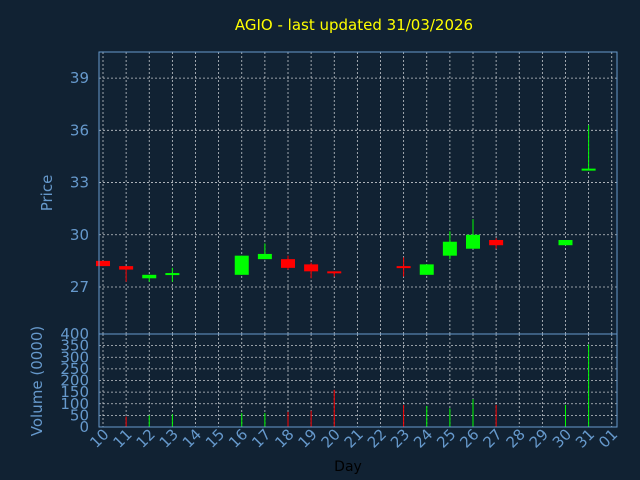 Image resolution: width=640 pixels, height=480 pixels. What do you see at coordinates (74, 334) in the screenshot?
I see `volume-y-tick-label: 400` at bounding box center [74, 334].